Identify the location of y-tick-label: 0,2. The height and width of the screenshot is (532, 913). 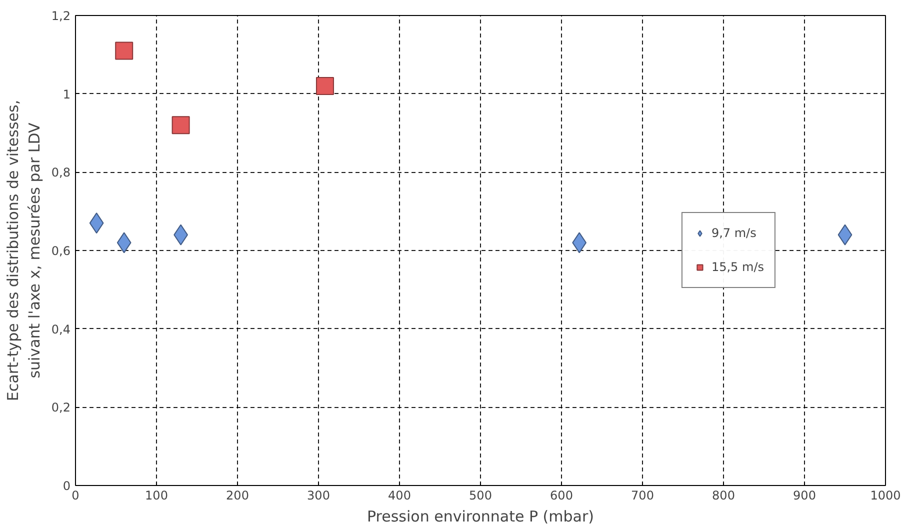
(61, 407).